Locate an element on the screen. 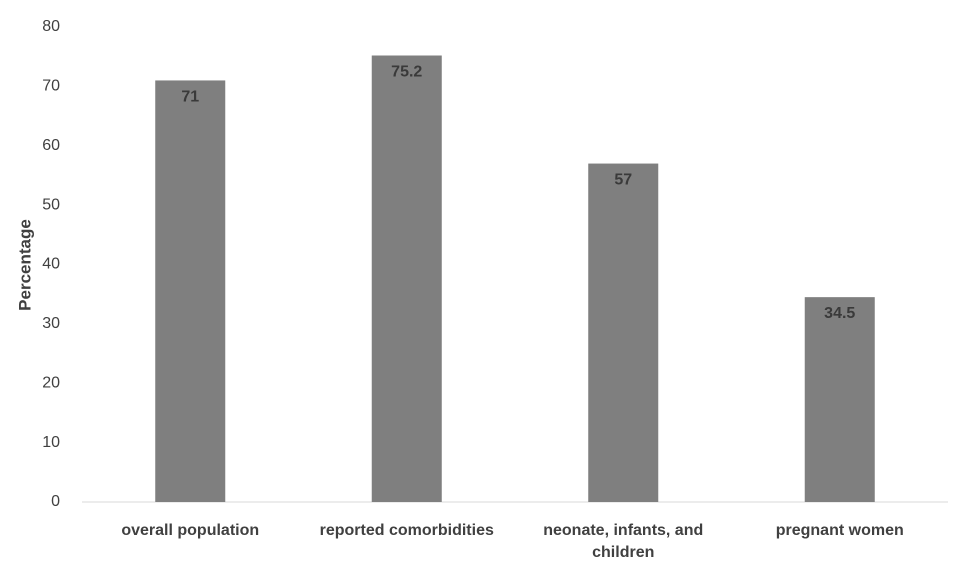 This screenshot has height=566, width=961. y-axis-title-group: Percentage is located at coordinates (24, 265).